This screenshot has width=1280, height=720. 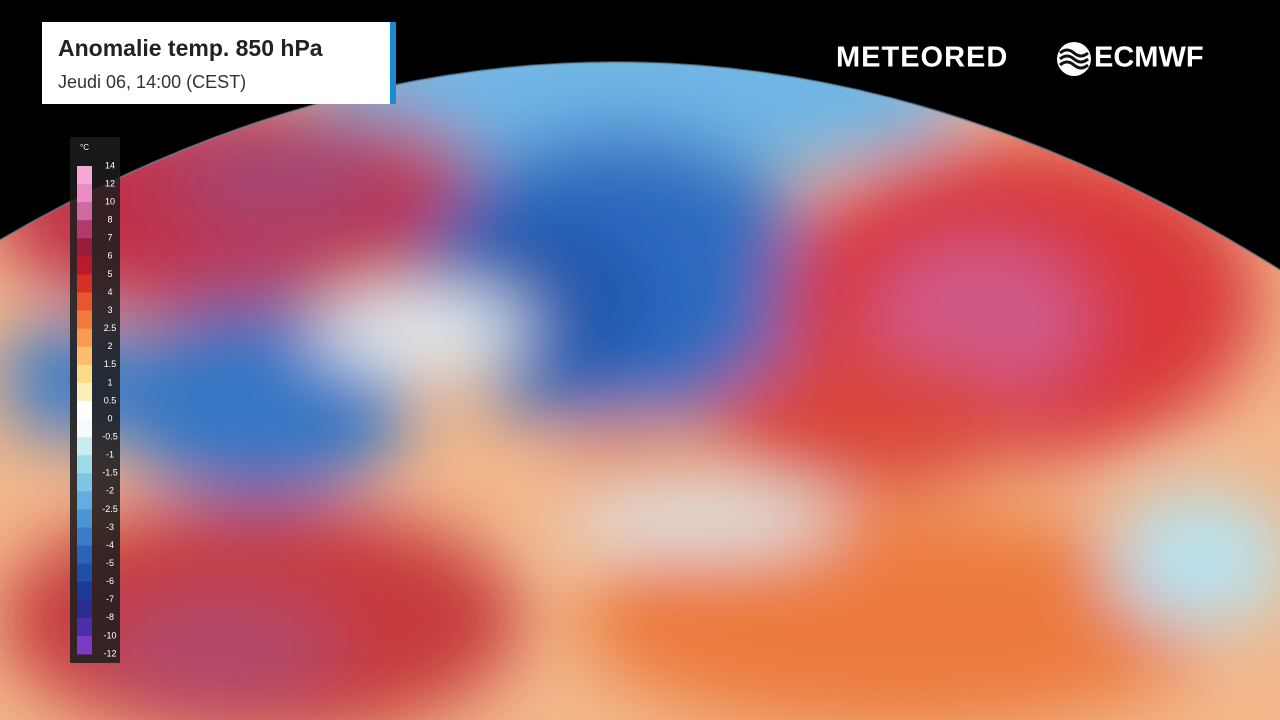 I want to click on legend-label: 1.5, so click(x=110, y=364).